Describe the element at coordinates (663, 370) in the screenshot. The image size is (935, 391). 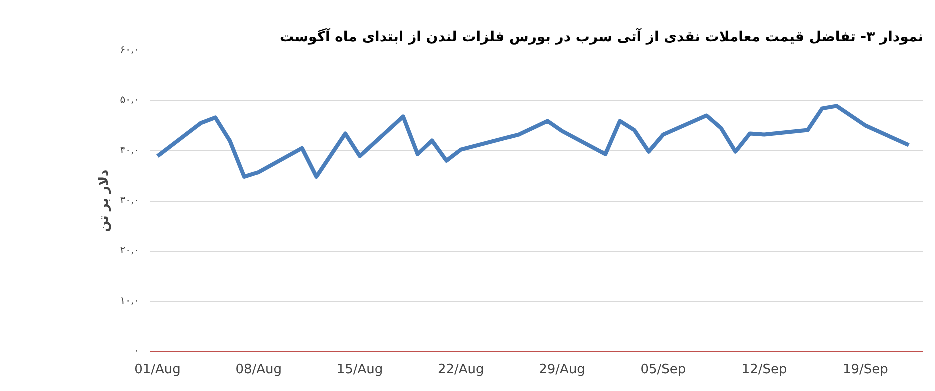
I see `x-tick-label: 05/Sep` at that location.